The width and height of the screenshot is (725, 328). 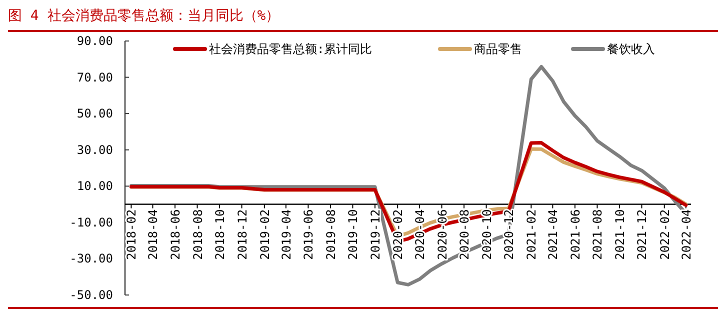 What do you see at coordinates (631, 49) in the screenshot?
I see `legend-label: 餐饮收入` at bounding box center [631, 49].